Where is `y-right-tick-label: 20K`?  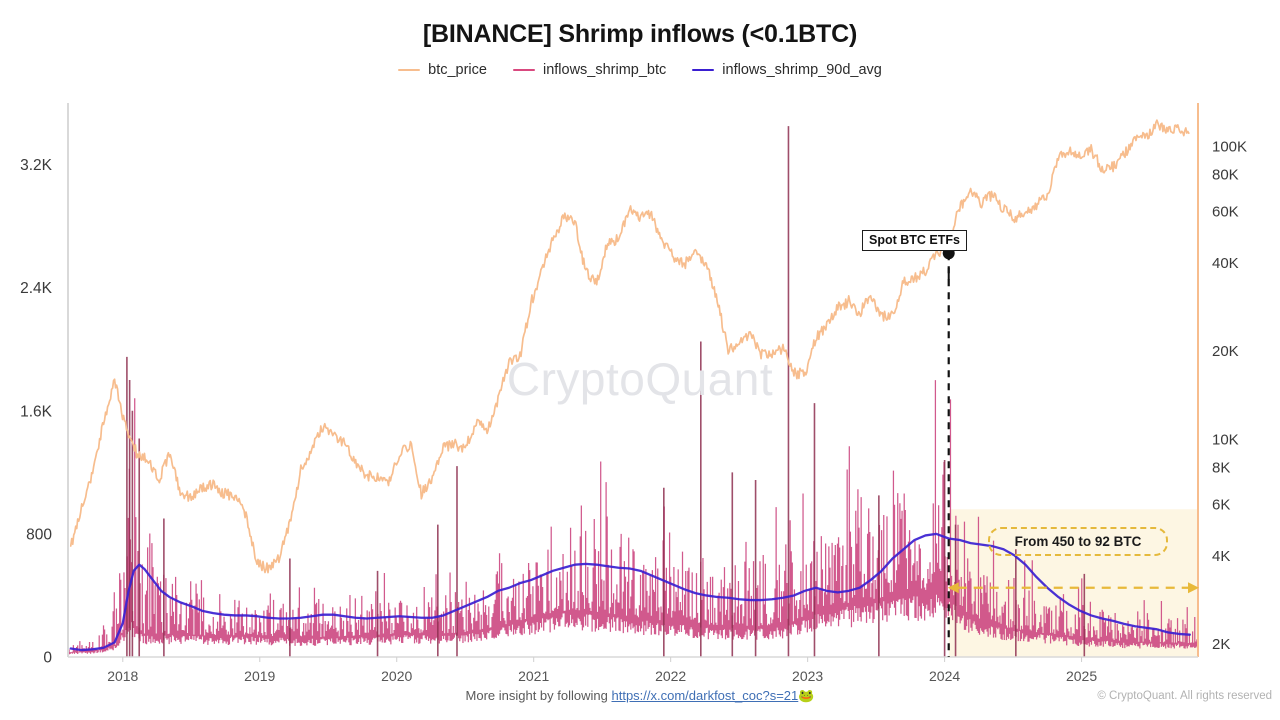
y-right-tick-label: 20K is located at coordinates (1225, 351).